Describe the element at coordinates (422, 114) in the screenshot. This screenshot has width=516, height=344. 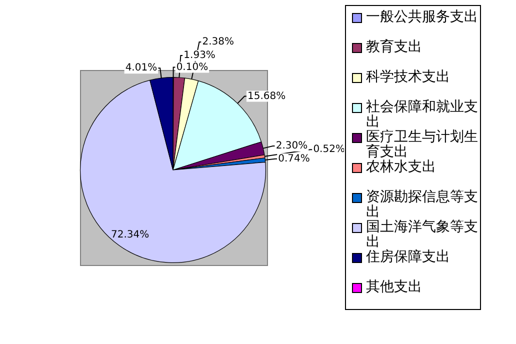
I see `legend-label: 社会保障和就业支出` at that location.